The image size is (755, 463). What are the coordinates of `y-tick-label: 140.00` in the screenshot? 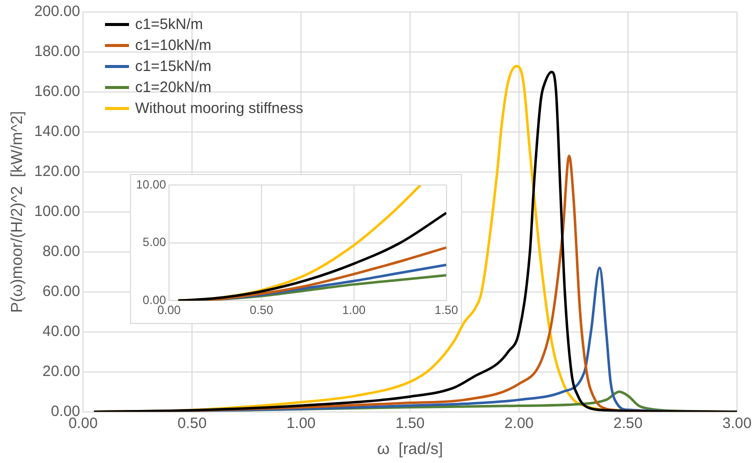 It's located at (57, 131).